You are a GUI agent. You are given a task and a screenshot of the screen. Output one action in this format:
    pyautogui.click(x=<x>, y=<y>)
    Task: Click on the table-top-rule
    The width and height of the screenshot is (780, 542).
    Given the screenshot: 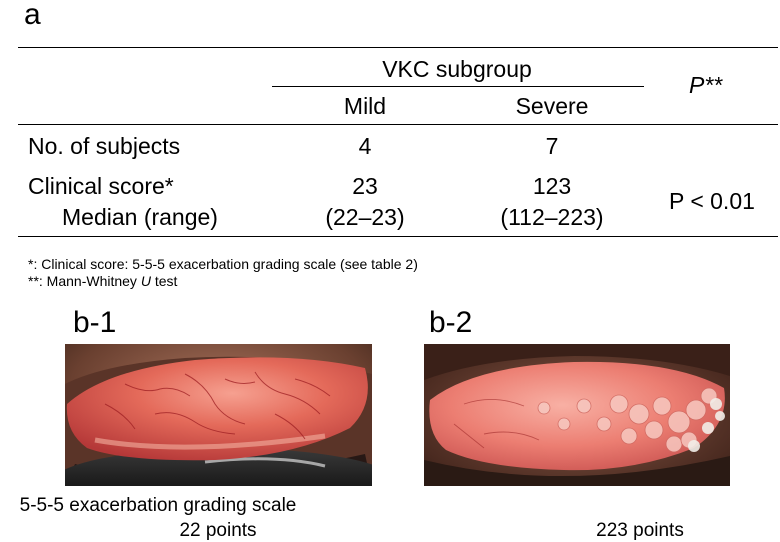 What is the action you would take?
    pyautogui.click(x=398, y=47)
    